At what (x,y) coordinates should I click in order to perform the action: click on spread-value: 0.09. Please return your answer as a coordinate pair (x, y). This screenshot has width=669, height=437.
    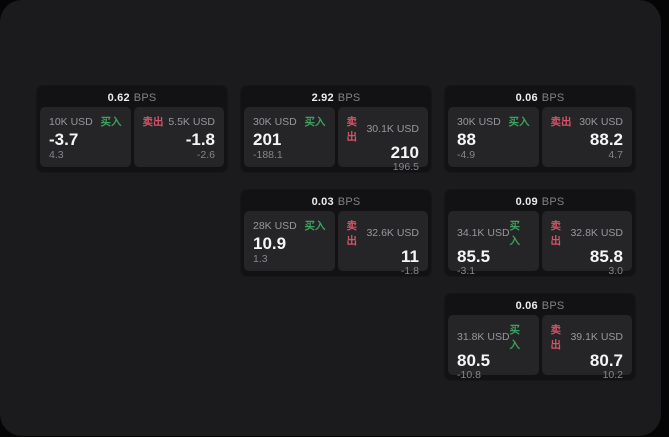
    Looking at the image, I should click on (526, 202).